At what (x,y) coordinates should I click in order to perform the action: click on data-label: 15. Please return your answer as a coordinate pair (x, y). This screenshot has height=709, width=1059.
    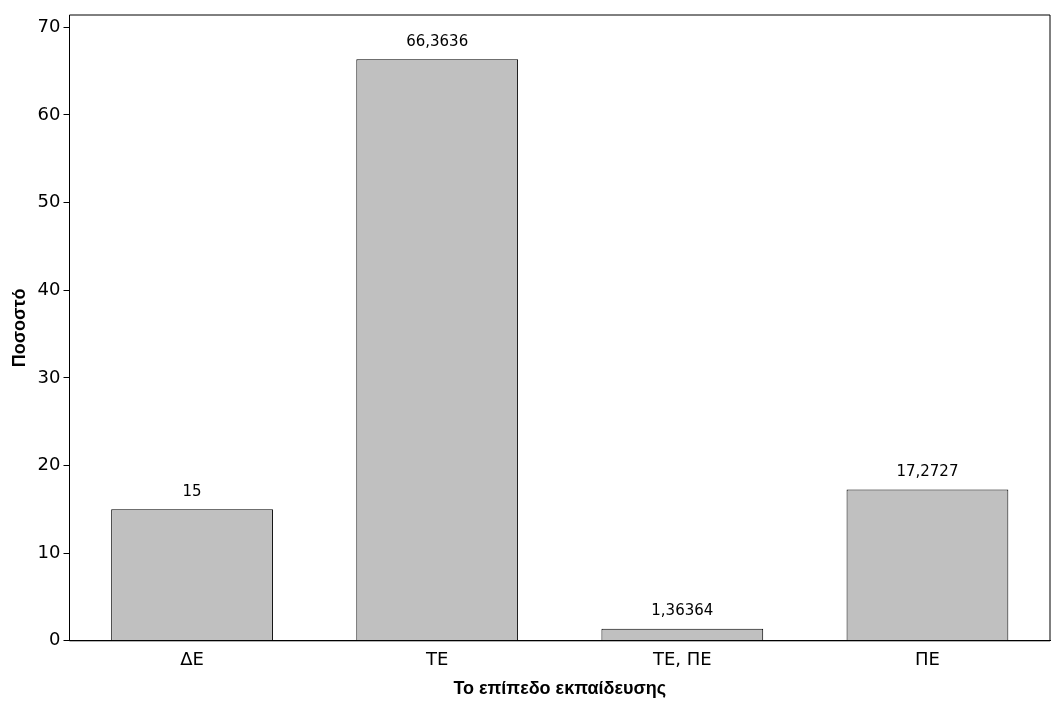
    Looking at the image, I should click on (192, 490).